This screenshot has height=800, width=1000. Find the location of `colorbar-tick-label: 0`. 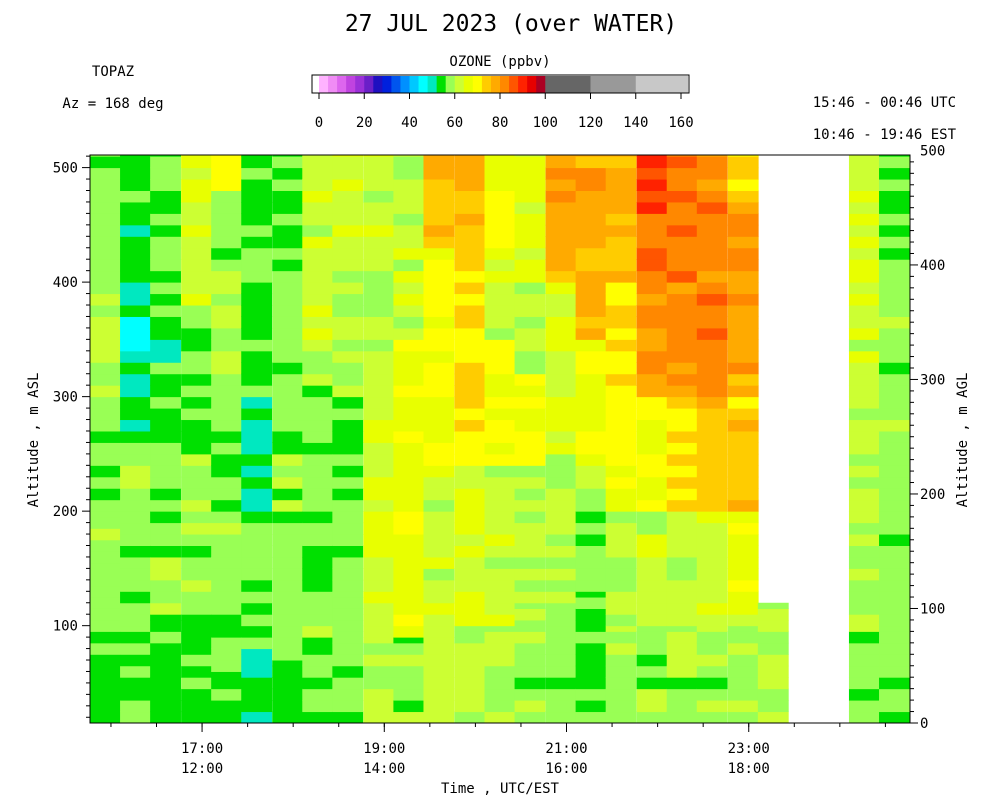

colorbar-tick-label: 0 is located at coordinates (319, 123).